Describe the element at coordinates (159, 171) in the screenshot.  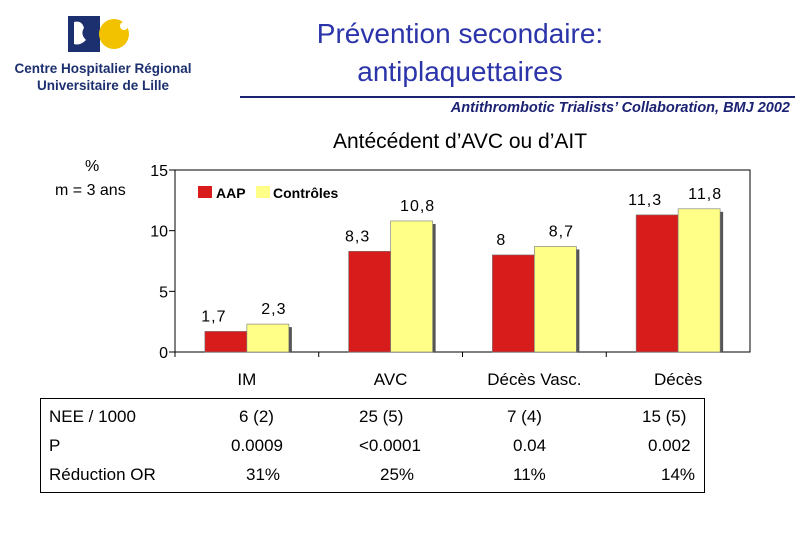
I see `y-tick-label: 15` at that location.